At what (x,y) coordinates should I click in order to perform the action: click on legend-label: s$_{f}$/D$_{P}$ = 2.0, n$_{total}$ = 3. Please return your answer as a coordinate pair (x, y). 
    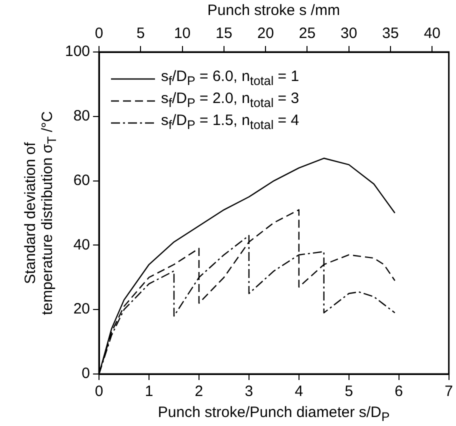
    Looking at the image, I should click on (230, 101).